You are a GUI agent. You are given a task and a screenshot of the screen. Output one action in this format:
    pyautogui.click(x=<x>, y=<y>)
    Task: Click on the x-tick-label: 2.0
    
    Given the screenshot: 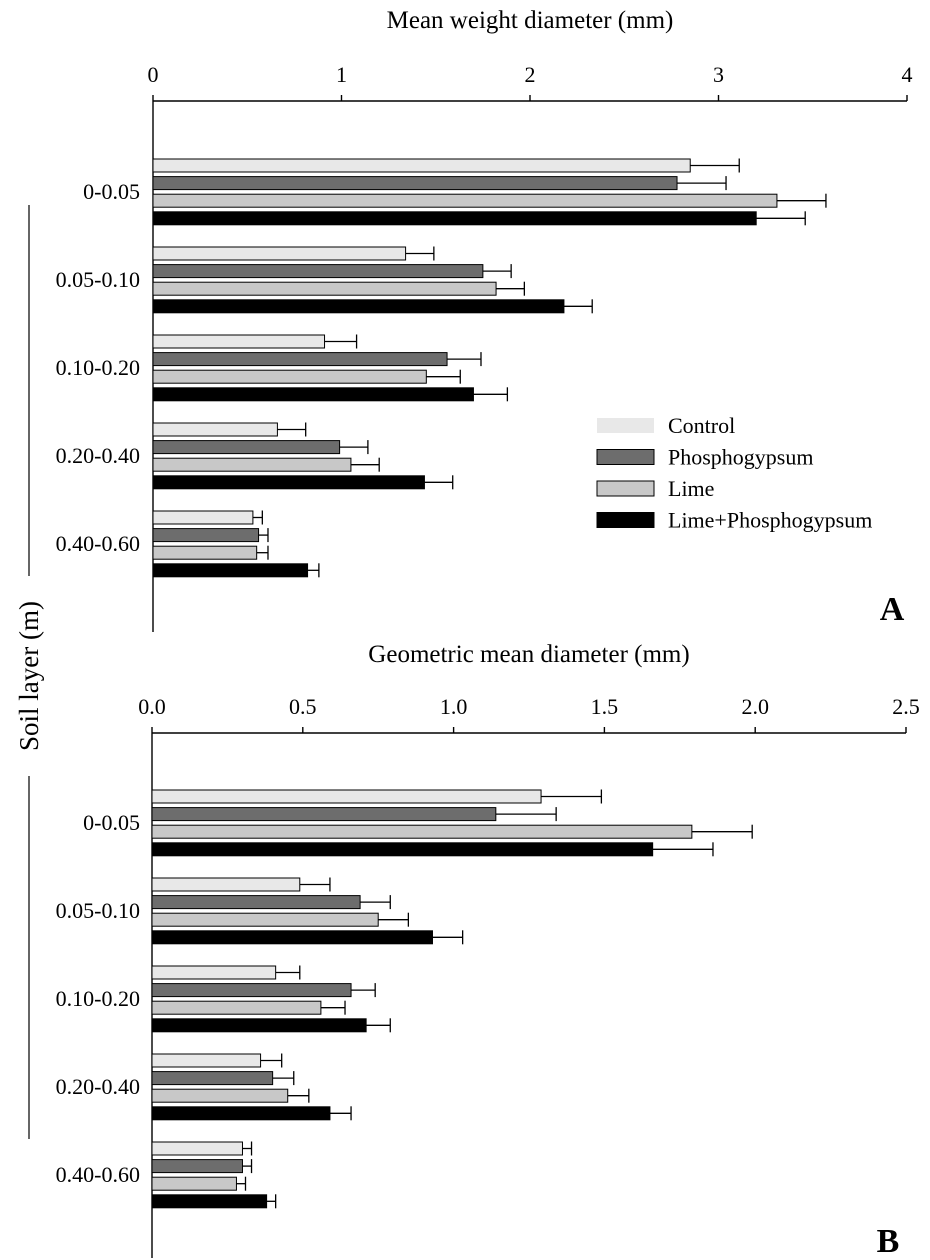 What is the action you would take?
    pyautogui.click(x=755, y=706)
    